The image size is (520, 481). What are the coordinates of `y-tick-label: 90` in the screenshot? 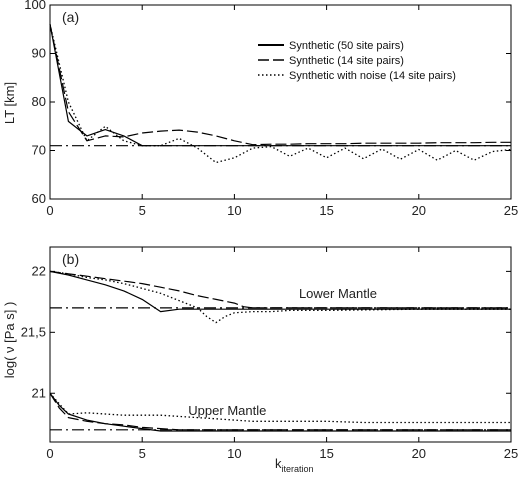 It's located at (39, 53).